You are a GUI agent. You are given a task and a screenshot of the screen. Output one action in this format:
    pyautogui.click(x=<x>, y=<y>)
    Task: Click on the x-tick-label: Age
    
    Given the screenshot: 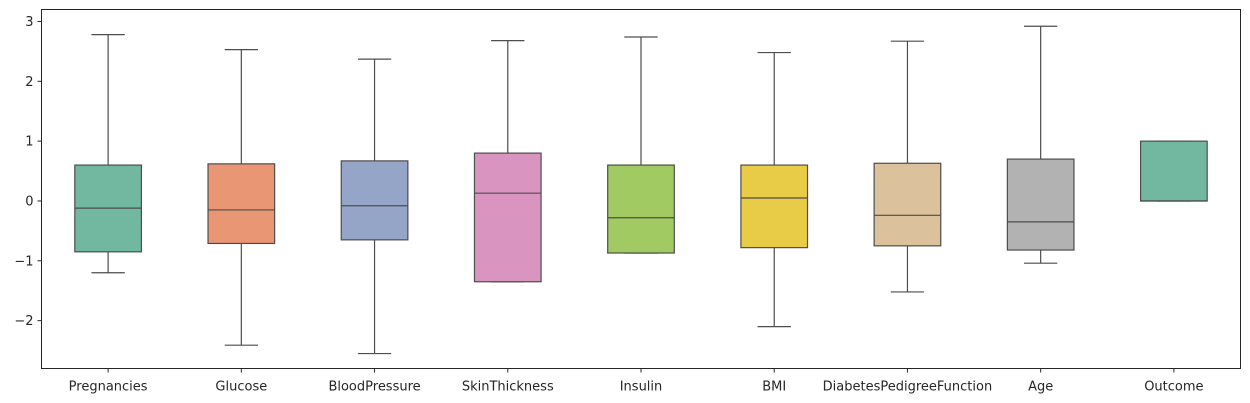 What is the action you would take?
    pyautogui.click(x=1040, y=387)
    